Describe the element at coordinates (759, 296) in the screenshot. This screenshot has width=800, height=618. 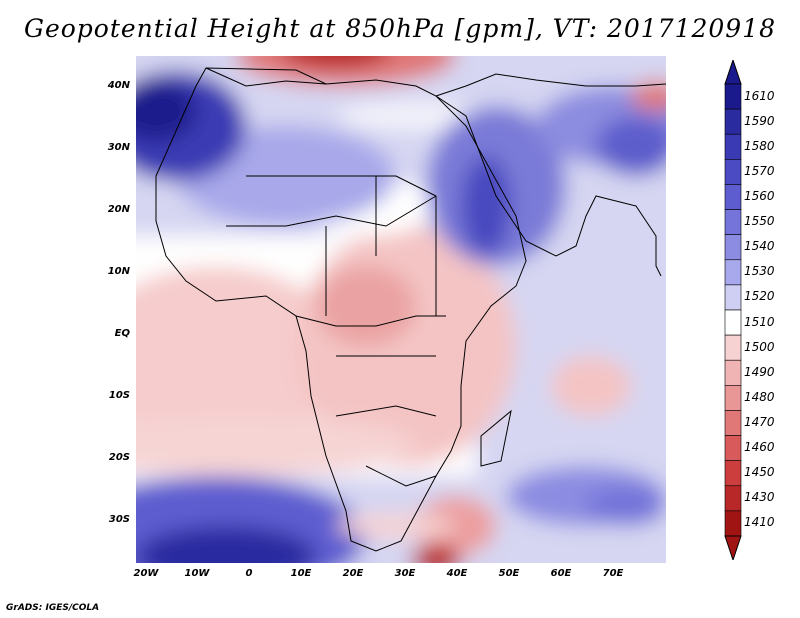
I see `colorbar-level-label: 1520` at that location.